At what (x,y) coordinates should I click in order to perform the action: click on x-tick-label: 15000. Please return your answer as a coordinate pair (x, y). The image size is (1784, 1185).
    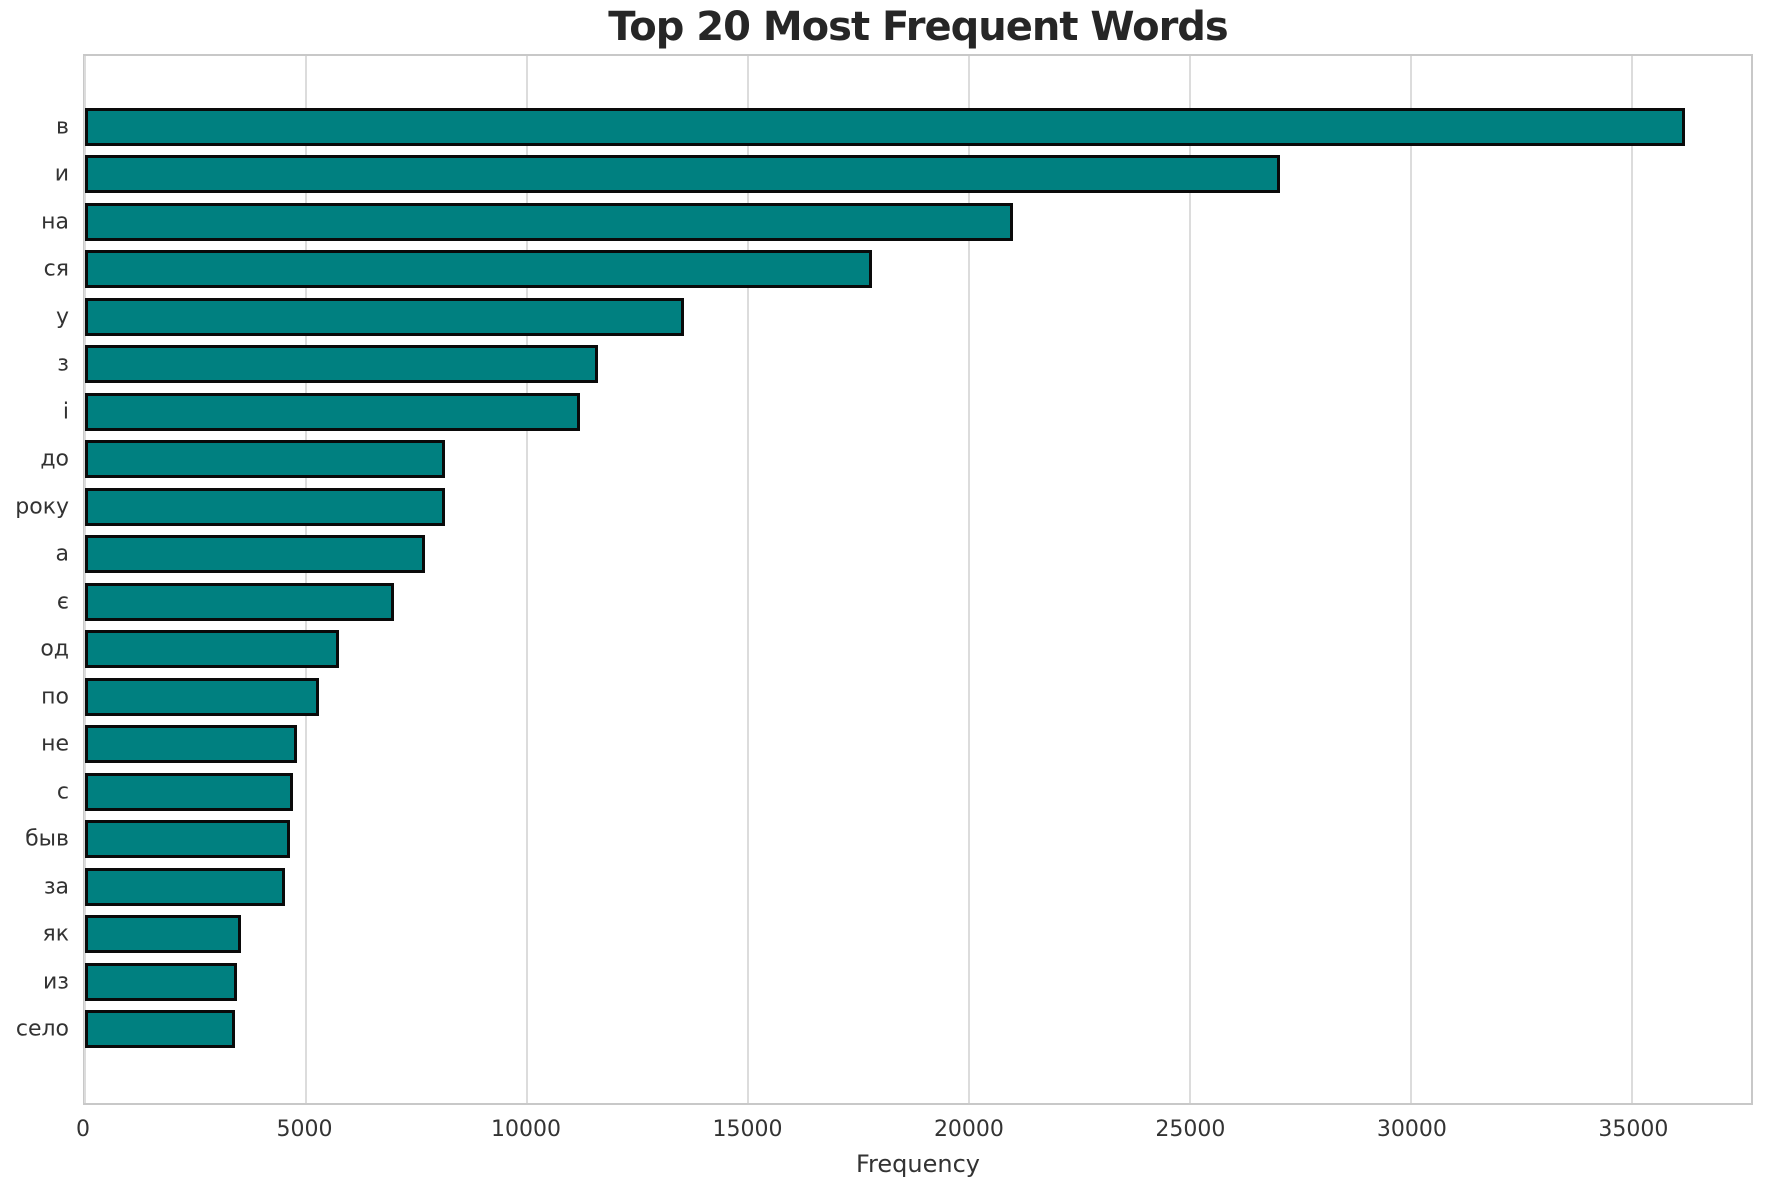
    Looking at the image, I should click on (747, 1129).